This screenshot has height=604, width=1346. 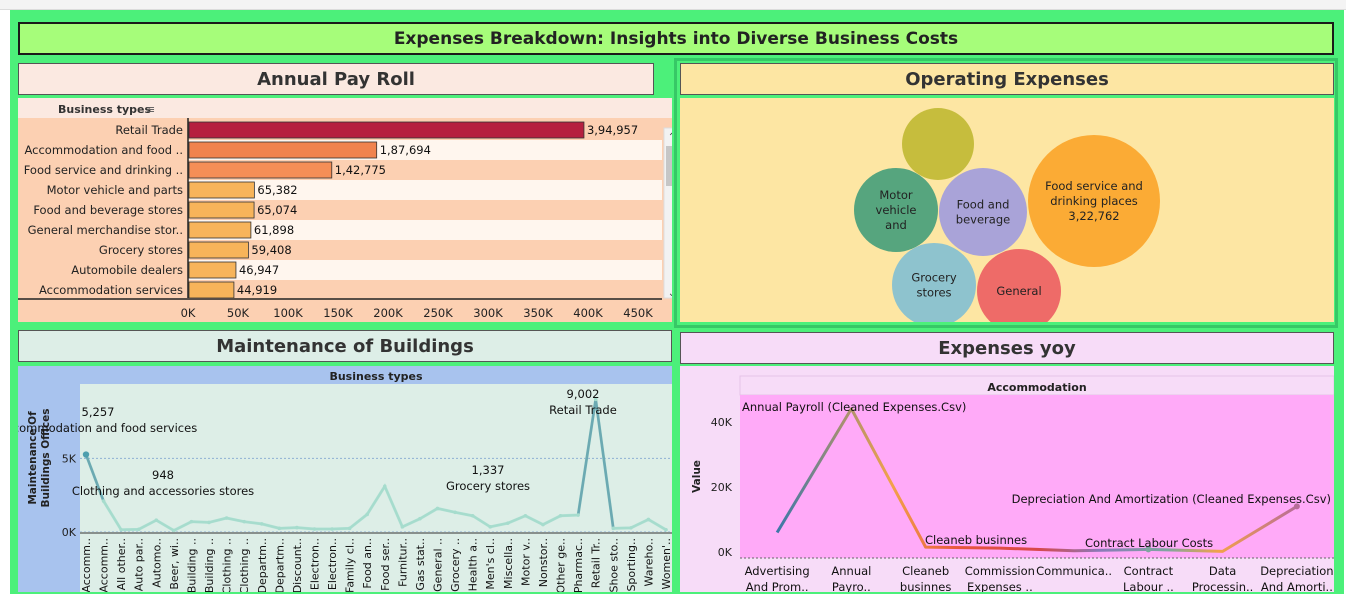 What do you see at coordinates (425, 270) in the screenshot?
I see `payroll-row-bg` at bounding box center [425, 270].